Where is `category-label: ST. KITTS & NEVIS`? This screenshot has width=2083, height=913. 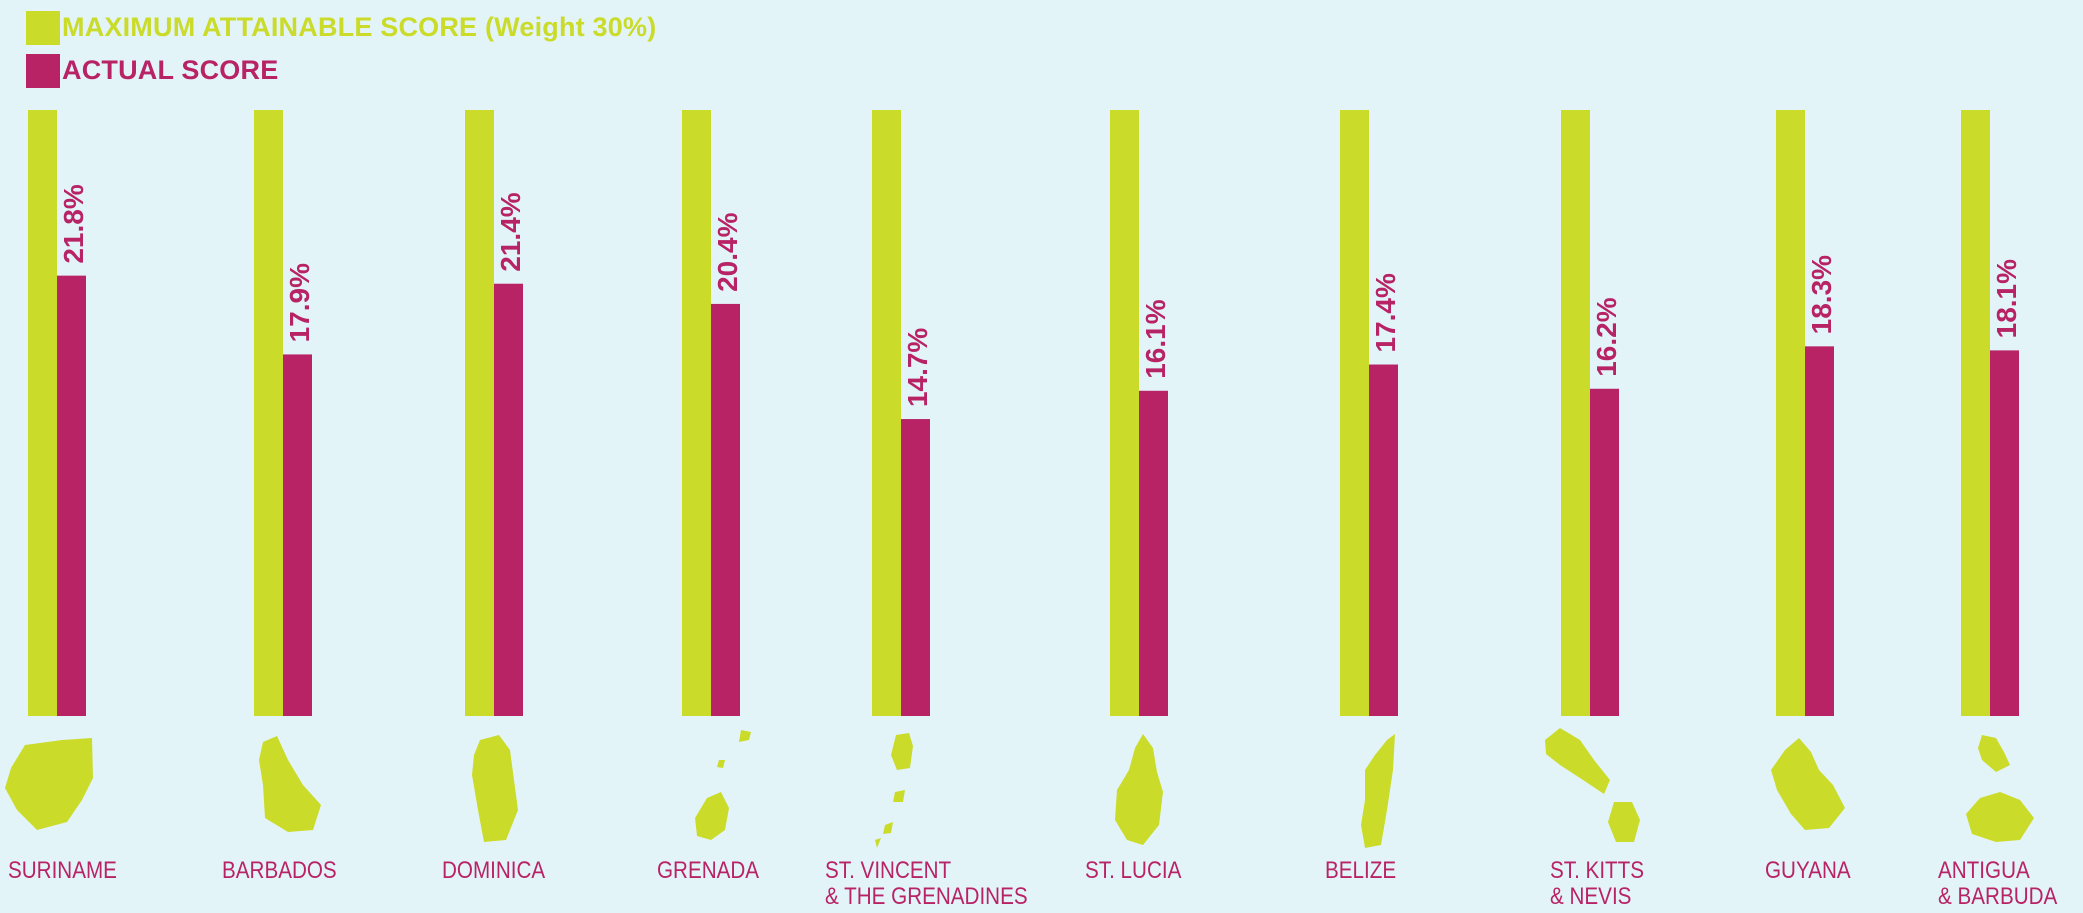 category-label: ST. KITTS & NEVIS is located at coordinates (1597, 883).